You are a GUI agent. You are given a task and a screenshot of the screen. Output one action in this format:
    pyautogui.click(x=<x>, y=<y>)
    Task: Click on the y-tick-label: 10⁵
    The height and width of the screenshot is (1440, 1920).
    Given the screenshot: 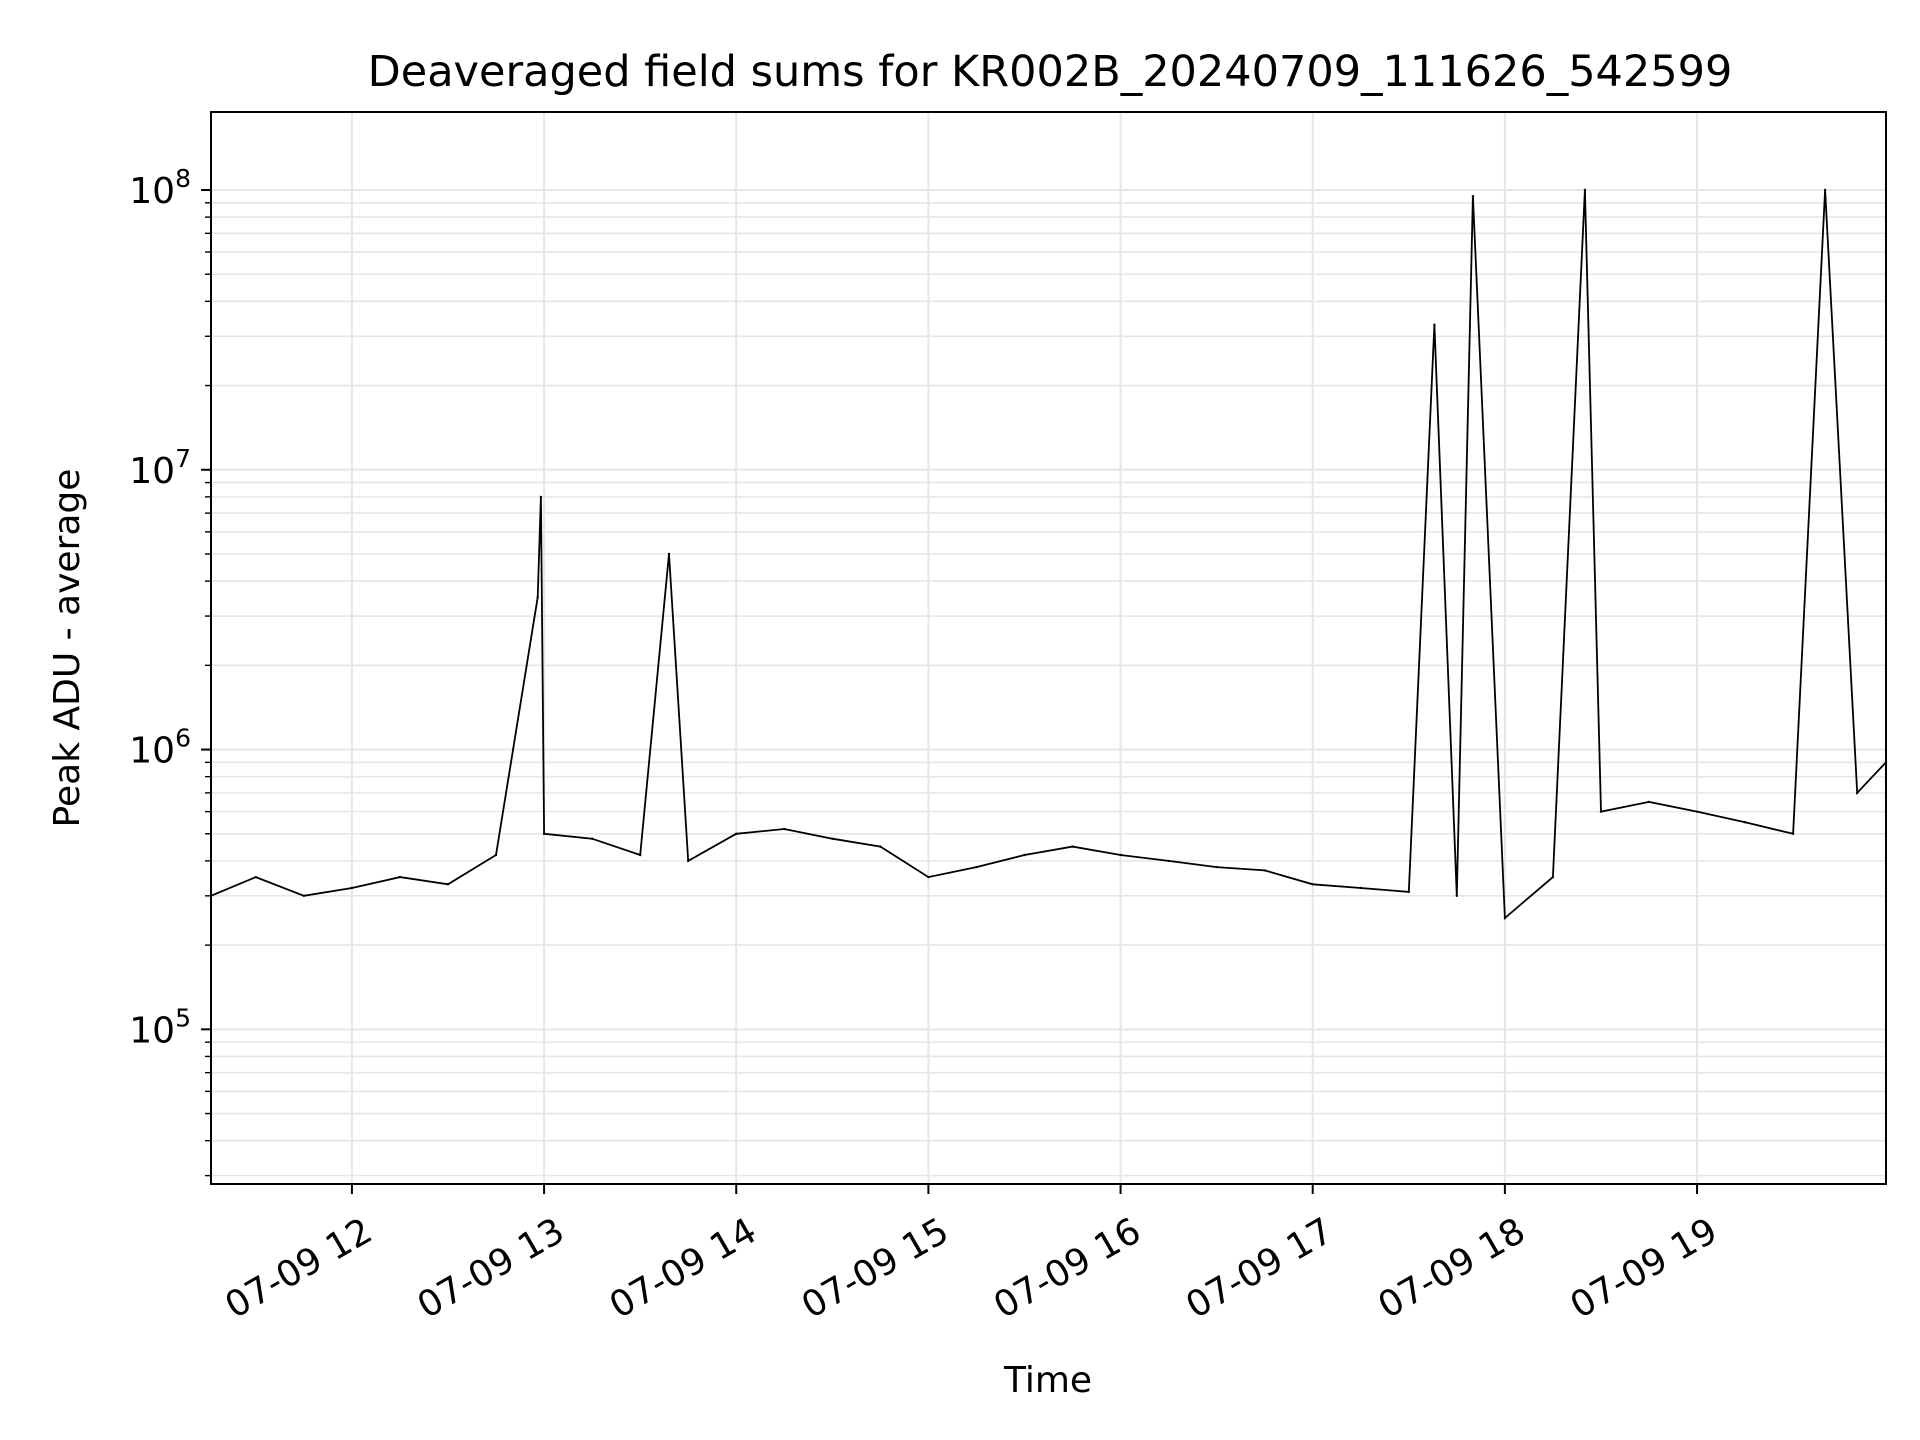 What is the action you would take?
    pyautogui.click(x=160, y=1027)
    